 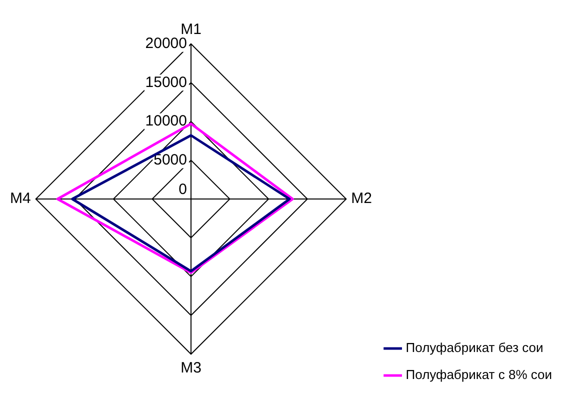 What do you see at coordinates (20, 199) in the screenshot?
I see `spoke-label: M4` at bounding box center [20, 199].